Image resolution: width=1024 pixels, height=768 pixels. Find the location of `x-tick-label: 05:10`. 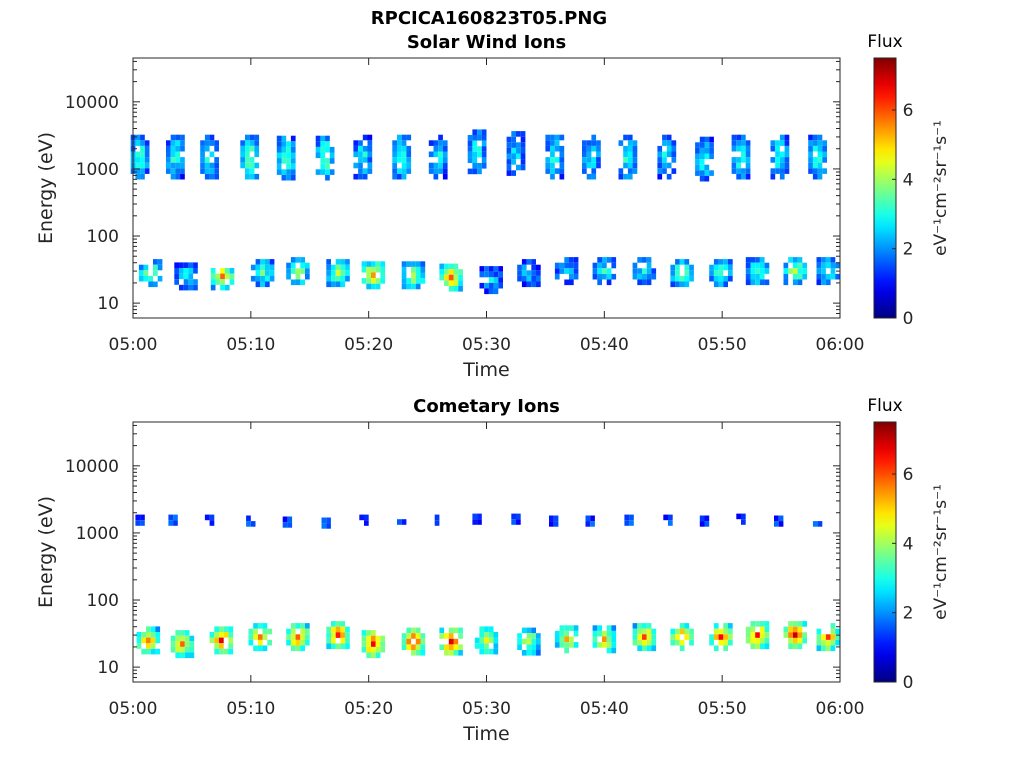

x-tick-label: 05:10 is located at coordinates (250, 345).